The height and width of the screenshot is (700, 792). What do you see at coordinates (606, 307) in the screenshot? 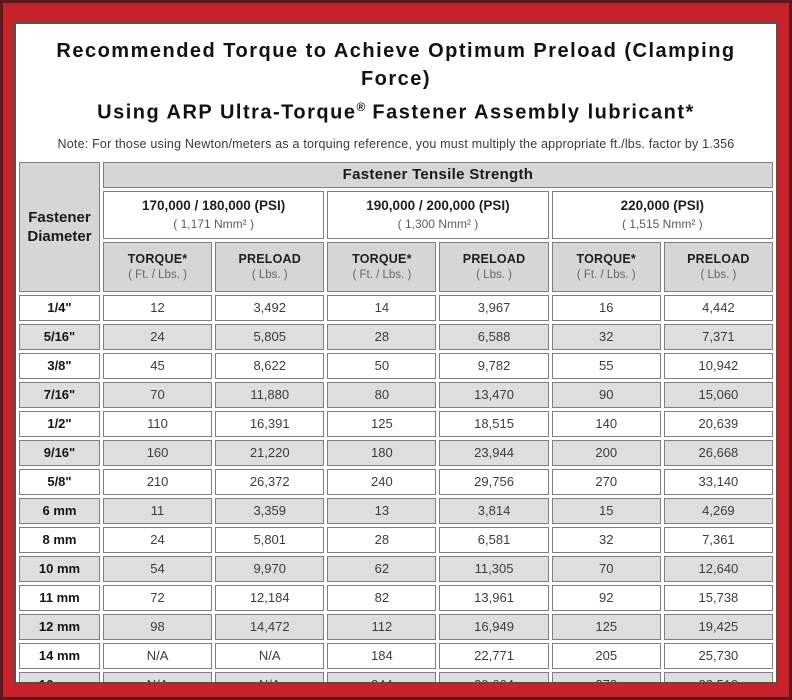
I see `cell-torque: 16` at bounding box center [606, 307].